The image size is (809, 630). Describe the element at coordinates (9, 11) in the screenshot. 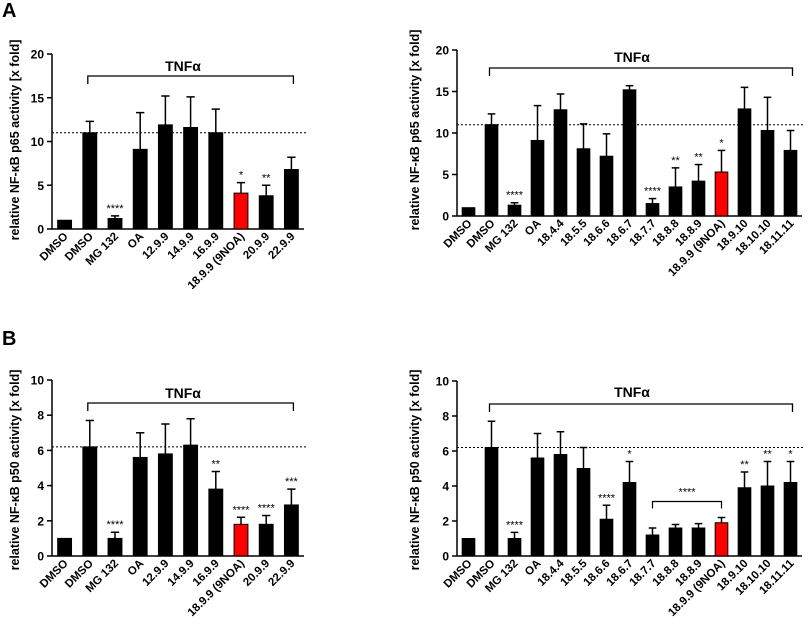

I see `panel-label-a: A` at that location.